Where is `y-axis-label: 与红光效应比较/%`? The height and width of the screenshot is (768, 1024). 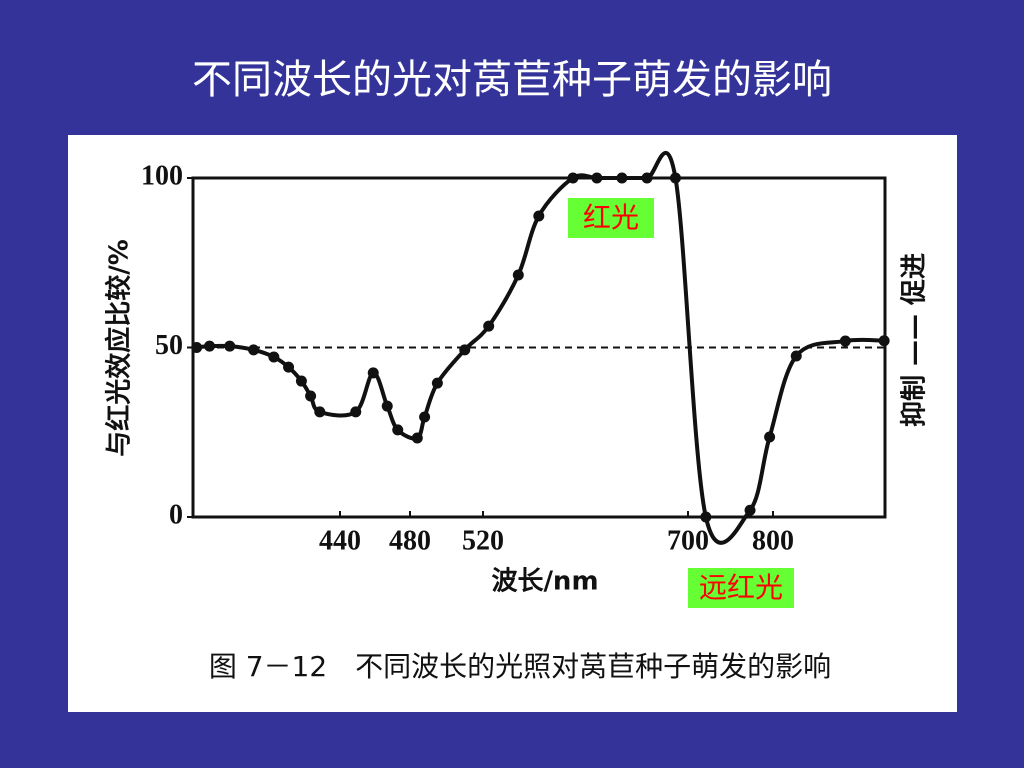
y-axis-label: 与红光效应比较/% is located at coordinates (119, 348).